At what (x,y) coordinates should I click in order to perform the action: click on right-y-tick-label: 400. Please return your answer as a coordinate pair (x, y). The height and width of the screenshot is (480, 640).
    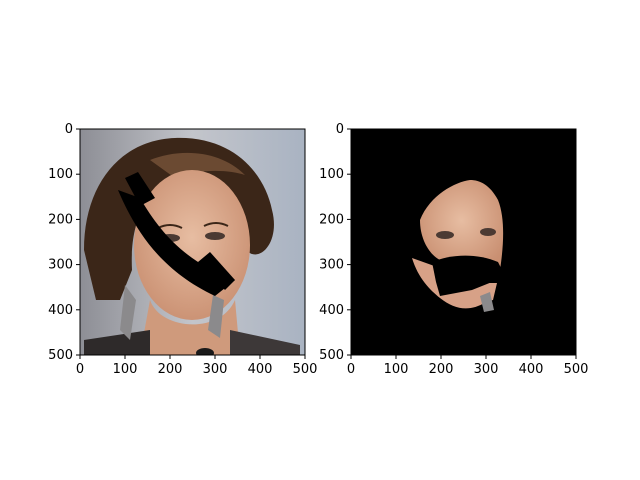
    Looking at the image, I should click on (331, 310).